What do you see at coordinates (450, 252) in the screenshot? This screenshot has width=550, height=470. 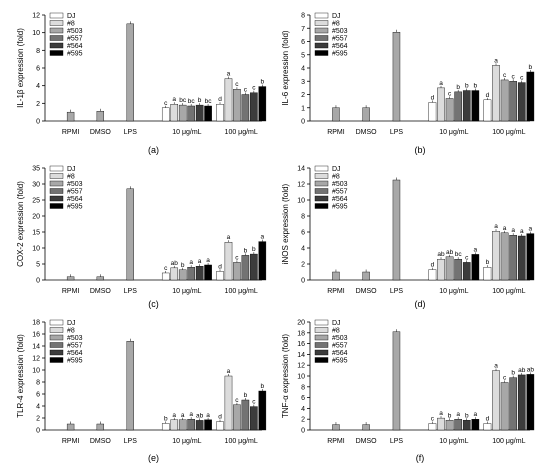 I see `significance-letter: ab` at bounding box center [450, 252].